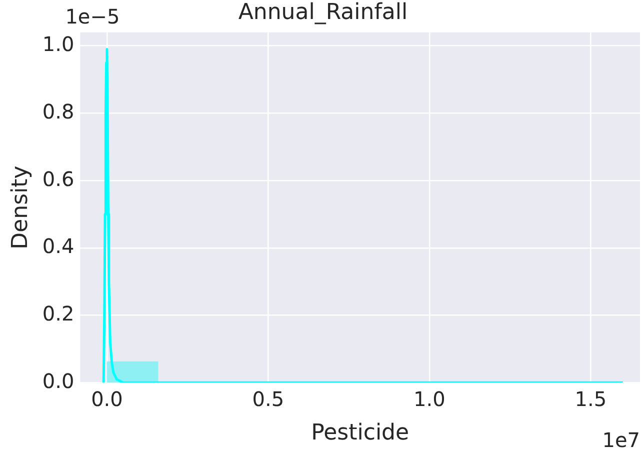 The image size is (644, 455). Describe the element at coordinates (107, 398) in the screenshot. I see `x-tick-label: 0.0` at that location.